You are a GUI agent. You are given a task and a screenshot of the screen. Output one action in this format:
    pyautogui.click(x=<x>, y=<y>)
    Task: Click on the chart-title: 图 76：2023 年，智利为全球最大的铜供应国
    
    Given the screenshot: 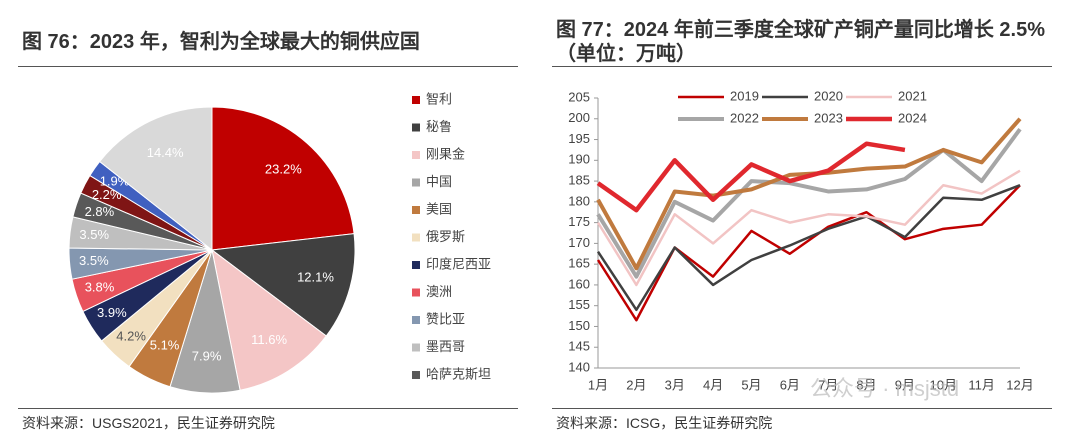 What is the action you would take?
    pyautogui.click(x=221, y=42)
    